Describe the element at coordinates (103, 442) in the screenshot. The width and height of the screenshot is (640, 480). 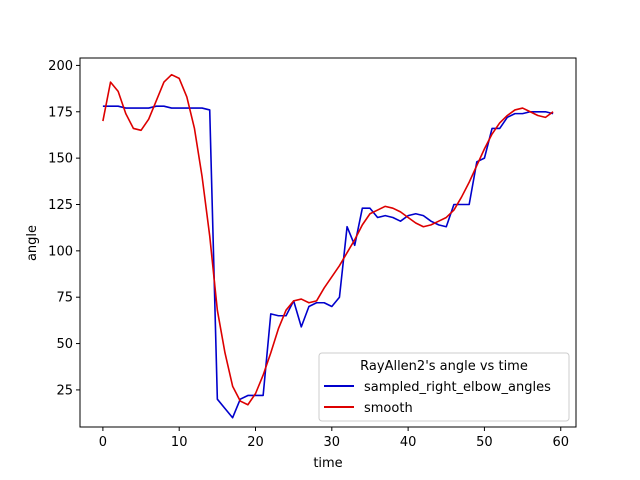
I see `x-tick-label: 0` at that location.